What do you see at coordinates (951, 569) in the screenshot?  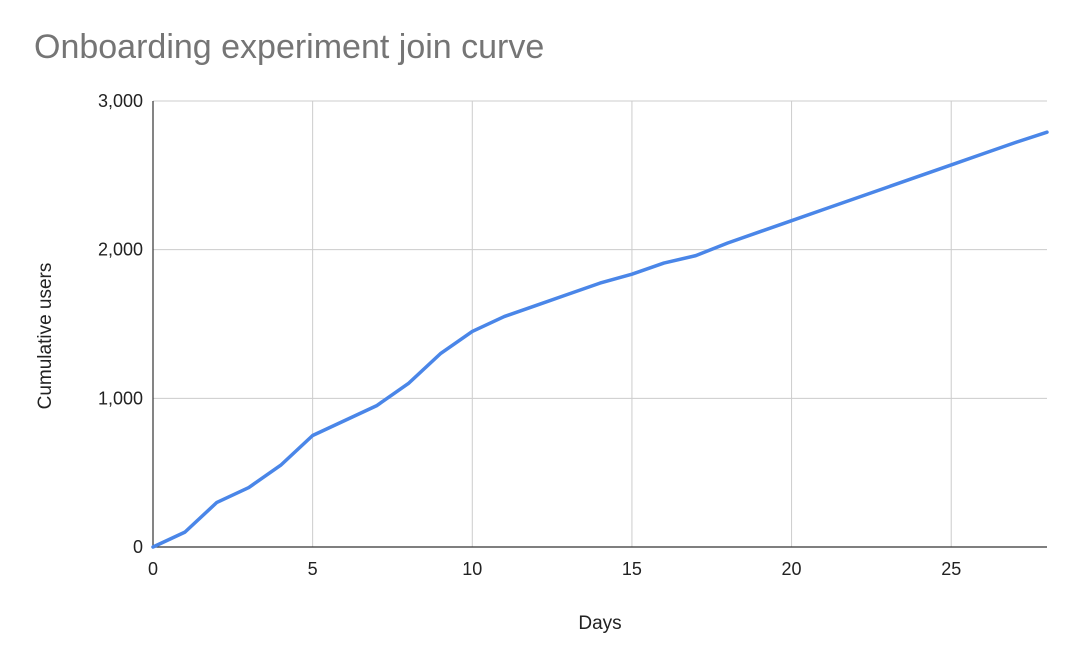 I see `x-tick-label: 25` at bounding box center [951, 569].